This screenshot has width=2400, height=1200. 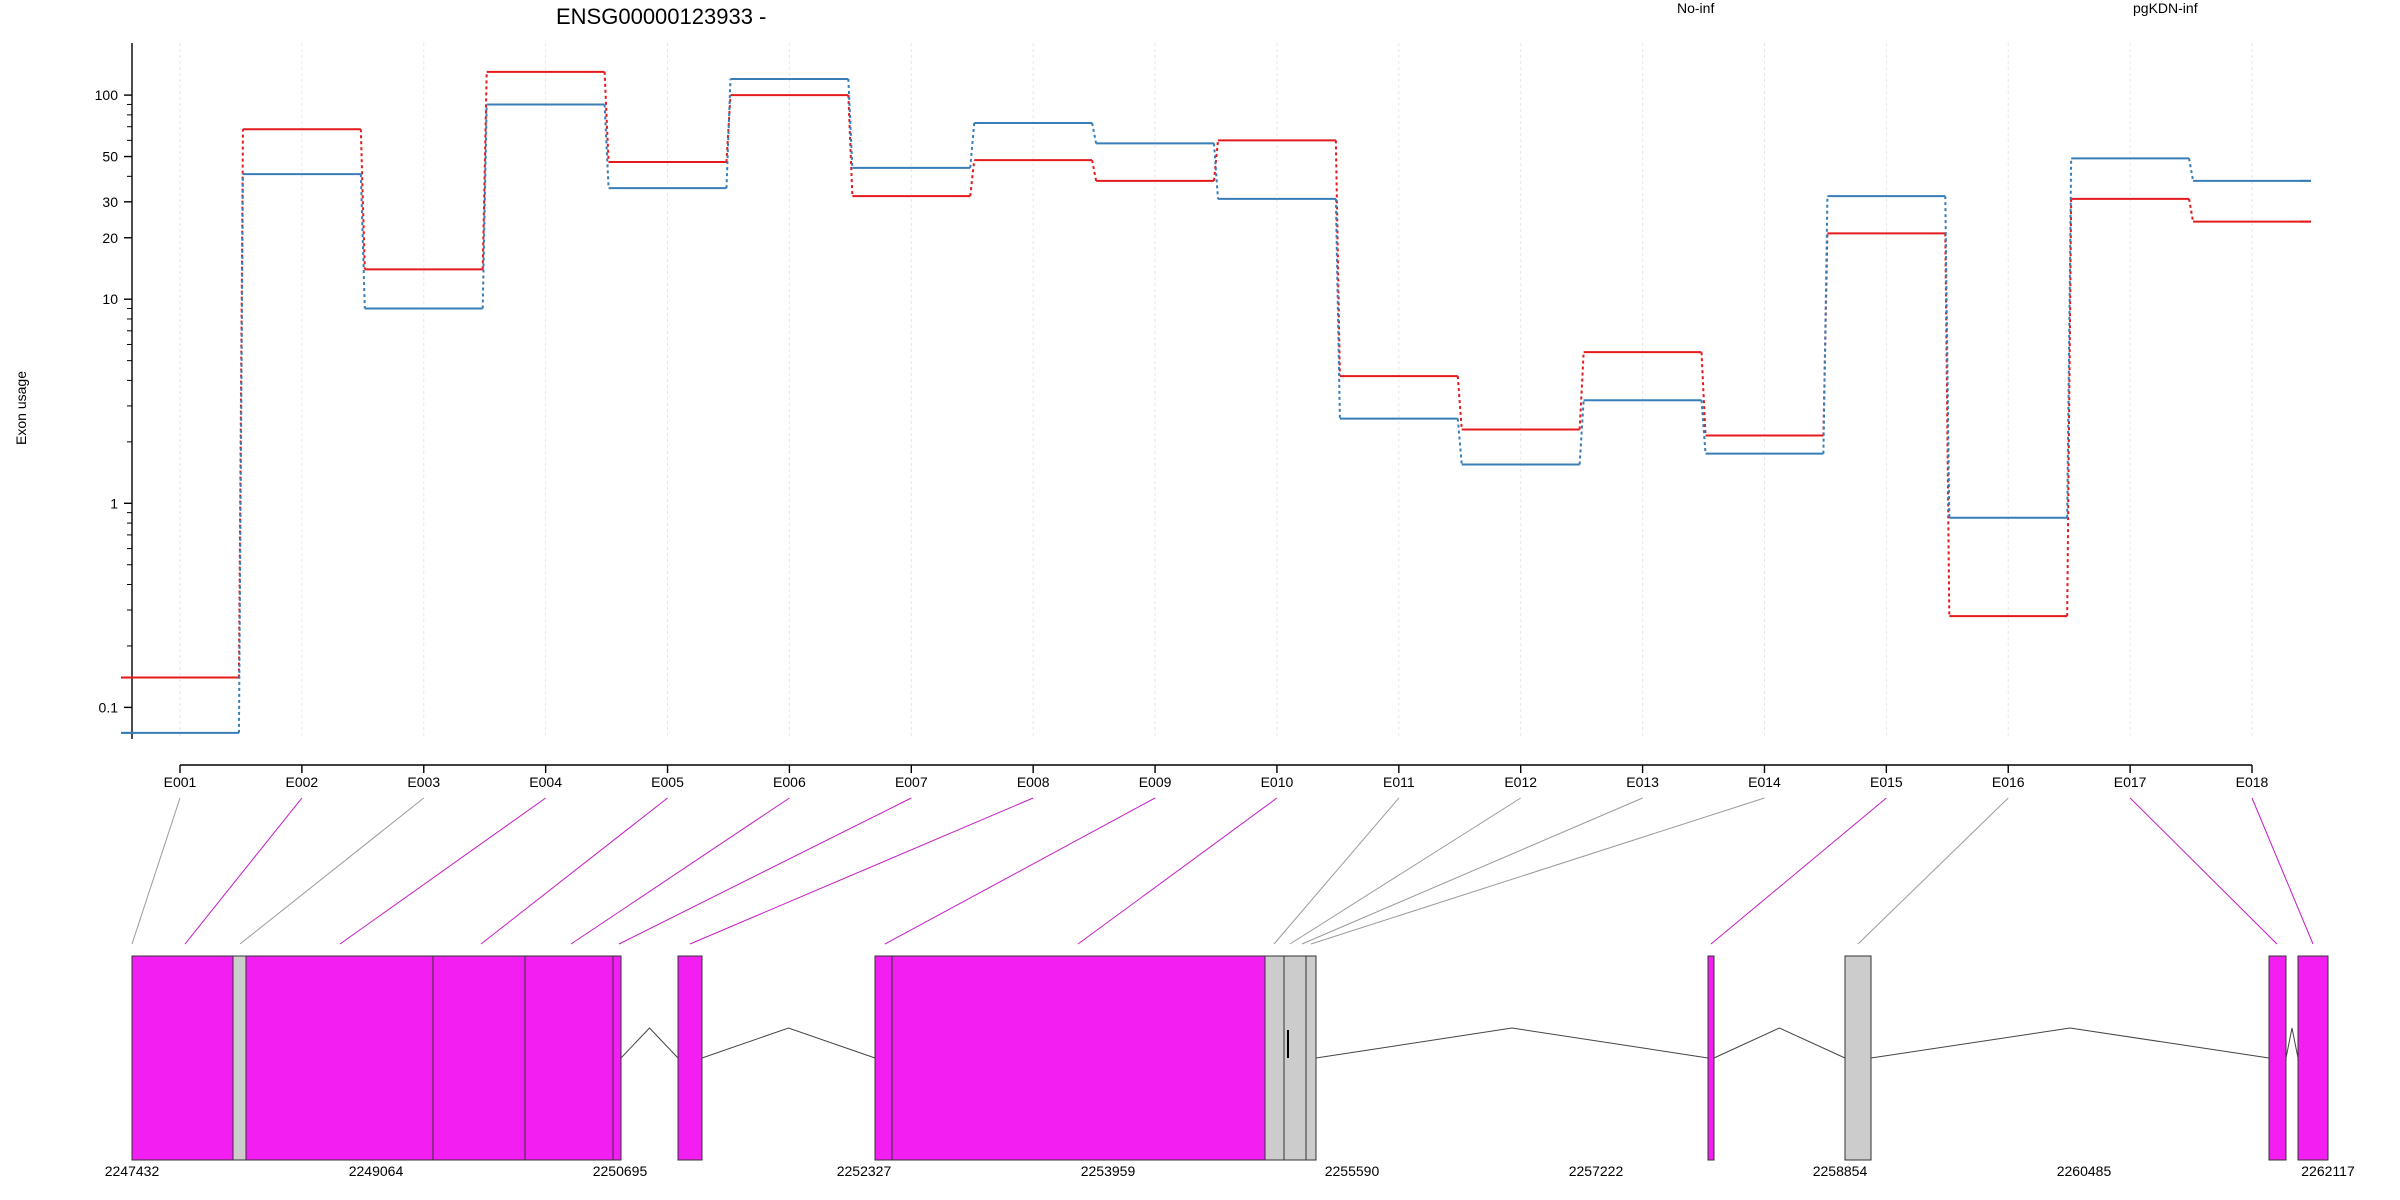 I want to click on x-tick-label: E003, so click(x=423, y=782).